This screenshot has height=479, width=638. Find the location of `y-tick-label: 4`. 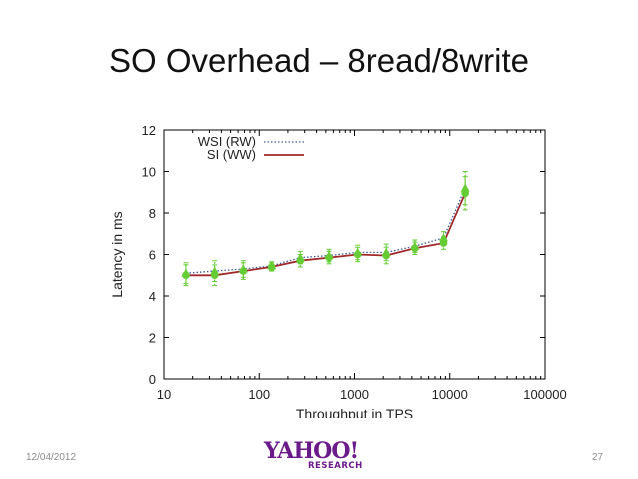

y-tick-label: 4 is located at coordinates (152, 296).